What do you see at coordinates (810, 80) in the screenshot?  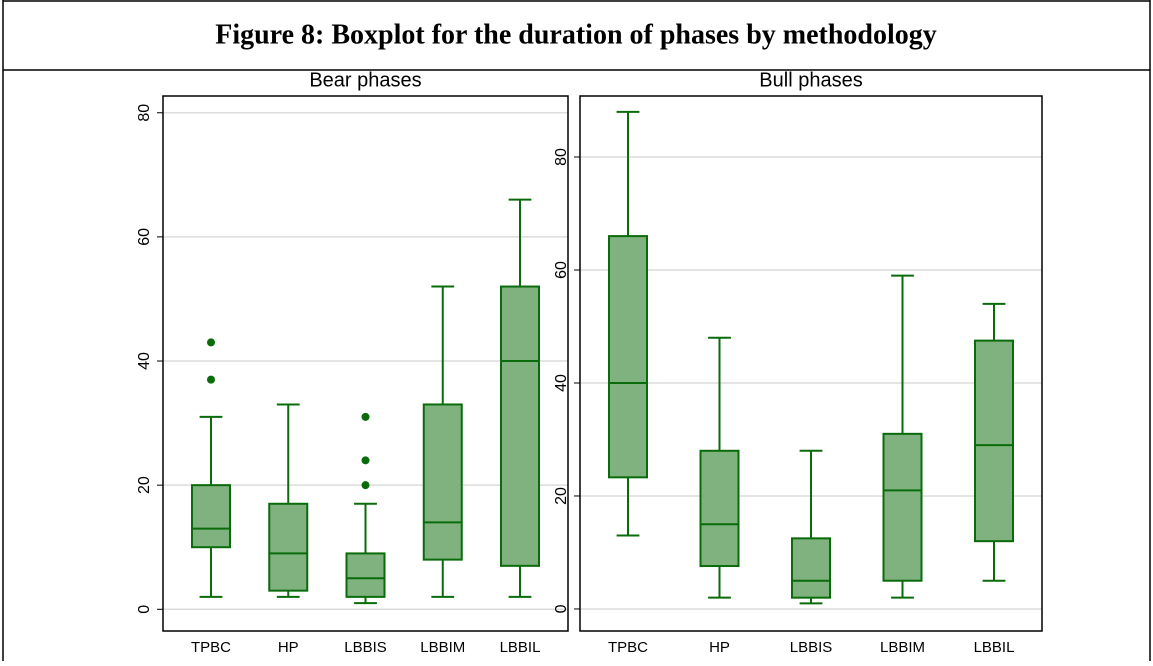 I see `panel-title: Bull phases` at bounding box center [810, 80].